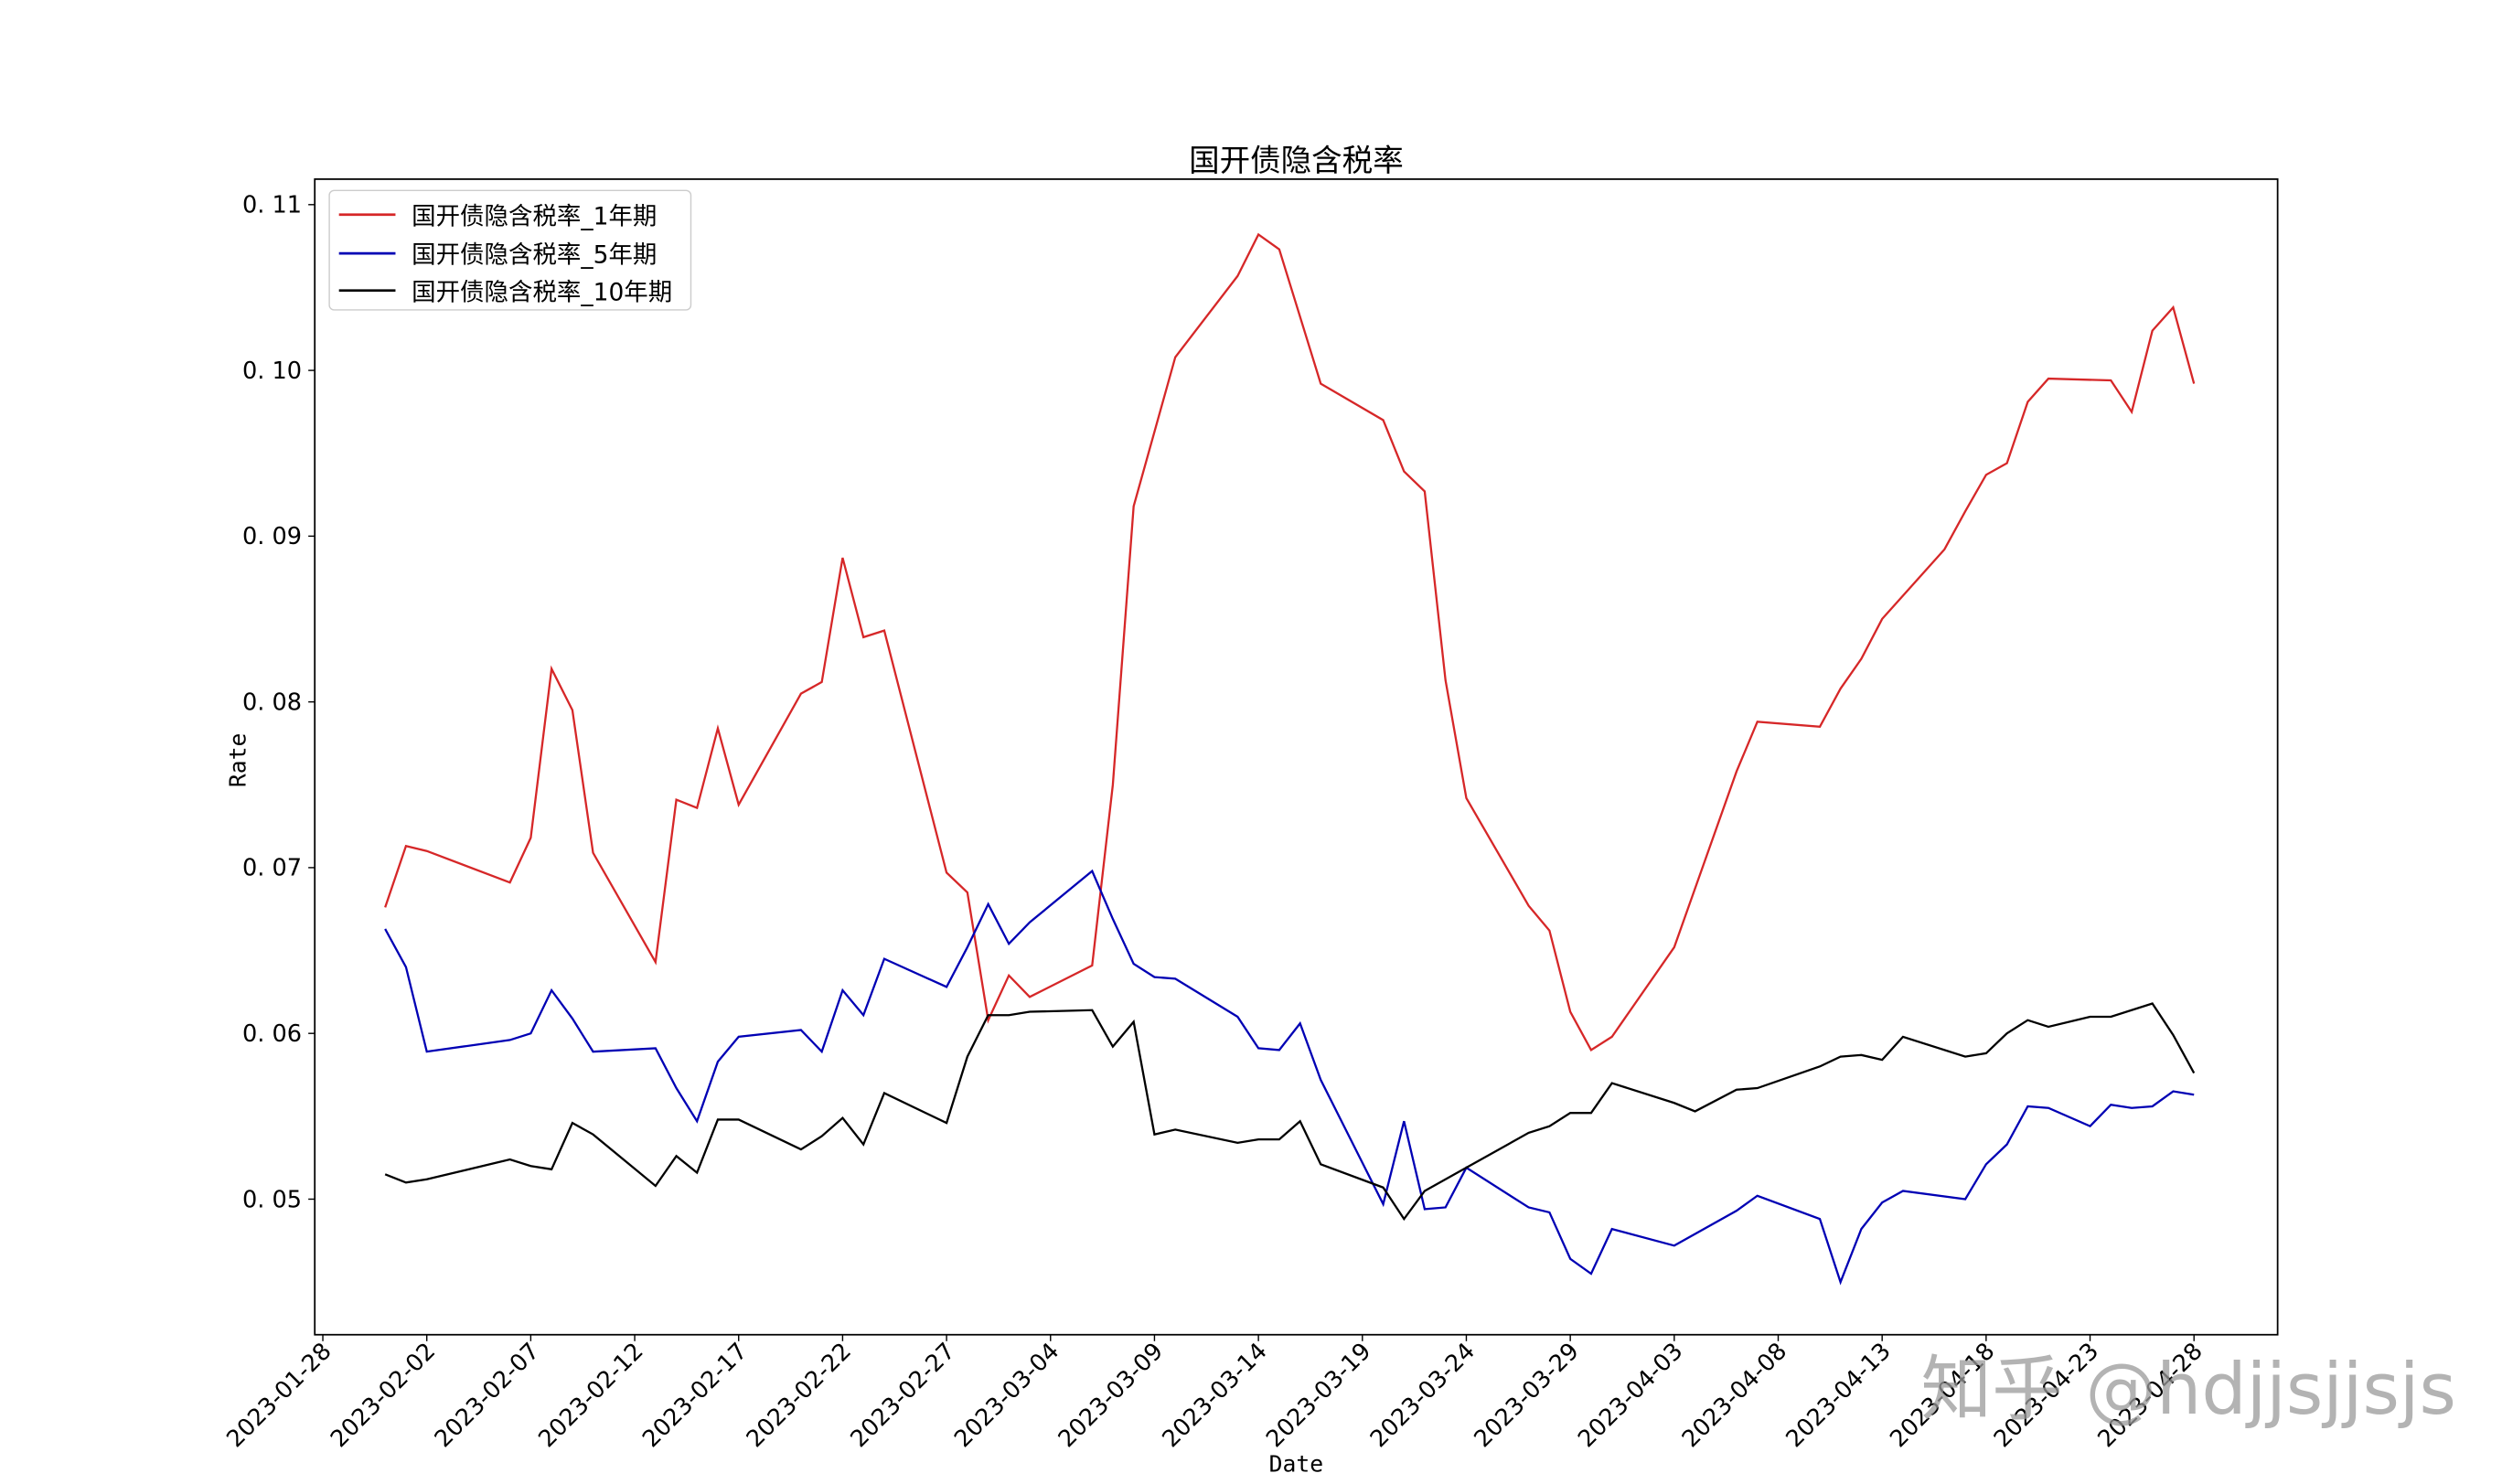  I want to click on legend-label-10y: 国开债隐含税率_10年期, so click(542, 292).